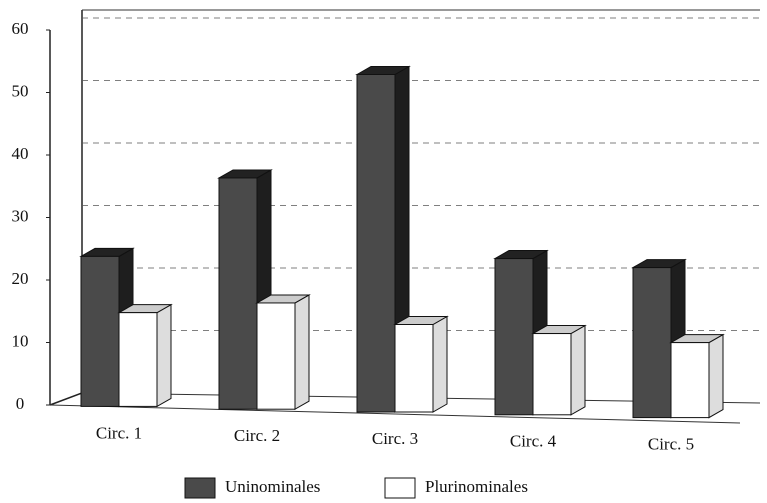  Describe the element at coordinates (20, 215) in the screenshot. I see `y-tick-label: 30` at that location.